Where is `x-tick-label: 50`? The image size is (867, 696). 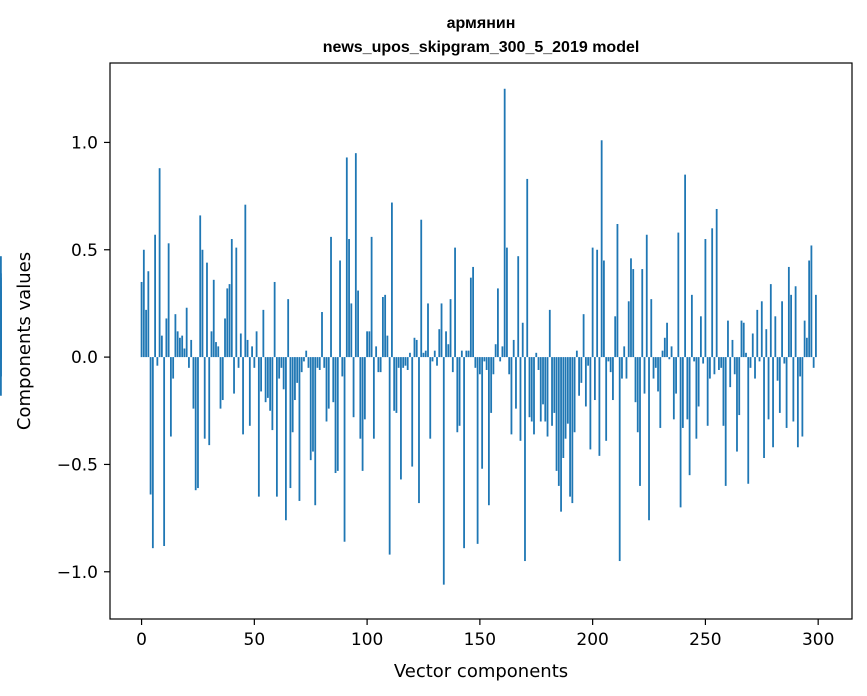
x-tick-label: 50 is located at coordinates (255, 640).